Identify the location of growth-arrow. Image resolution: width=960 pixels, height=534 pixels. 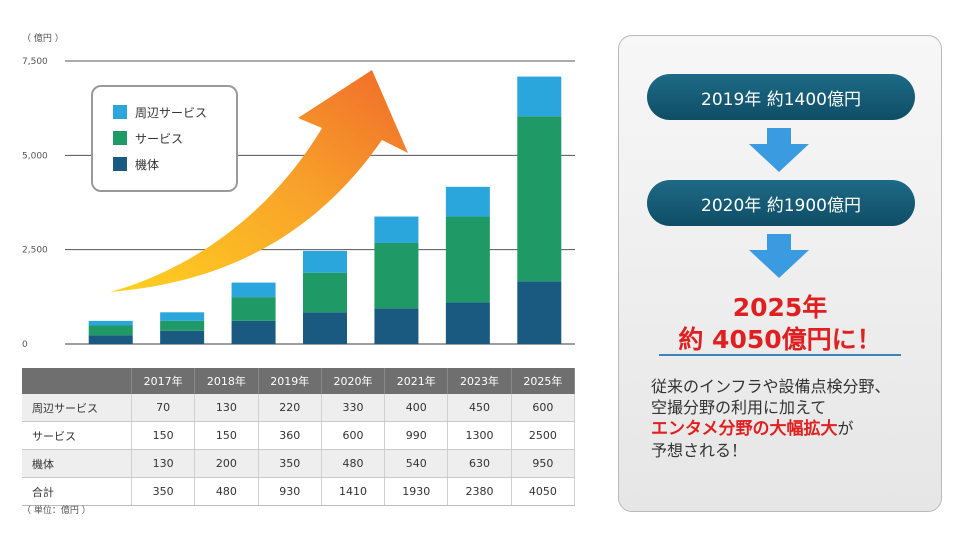
(259, 181).